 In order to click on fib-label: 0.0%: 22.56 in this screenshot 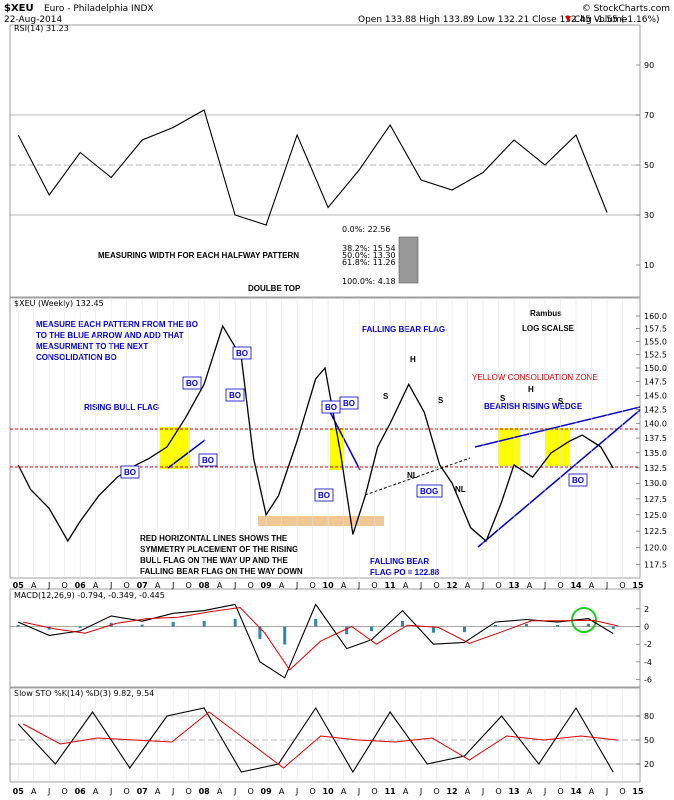, I will do `click(366, 229)`.